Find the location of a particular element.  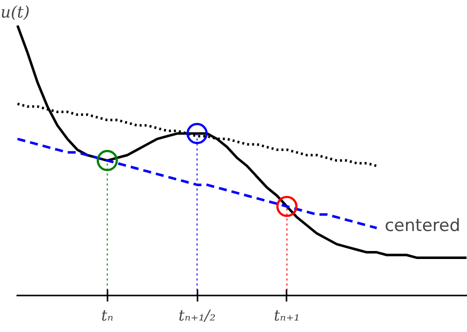

x-tick-label: tₙ₊₁ is located at coordinates (287, 315).